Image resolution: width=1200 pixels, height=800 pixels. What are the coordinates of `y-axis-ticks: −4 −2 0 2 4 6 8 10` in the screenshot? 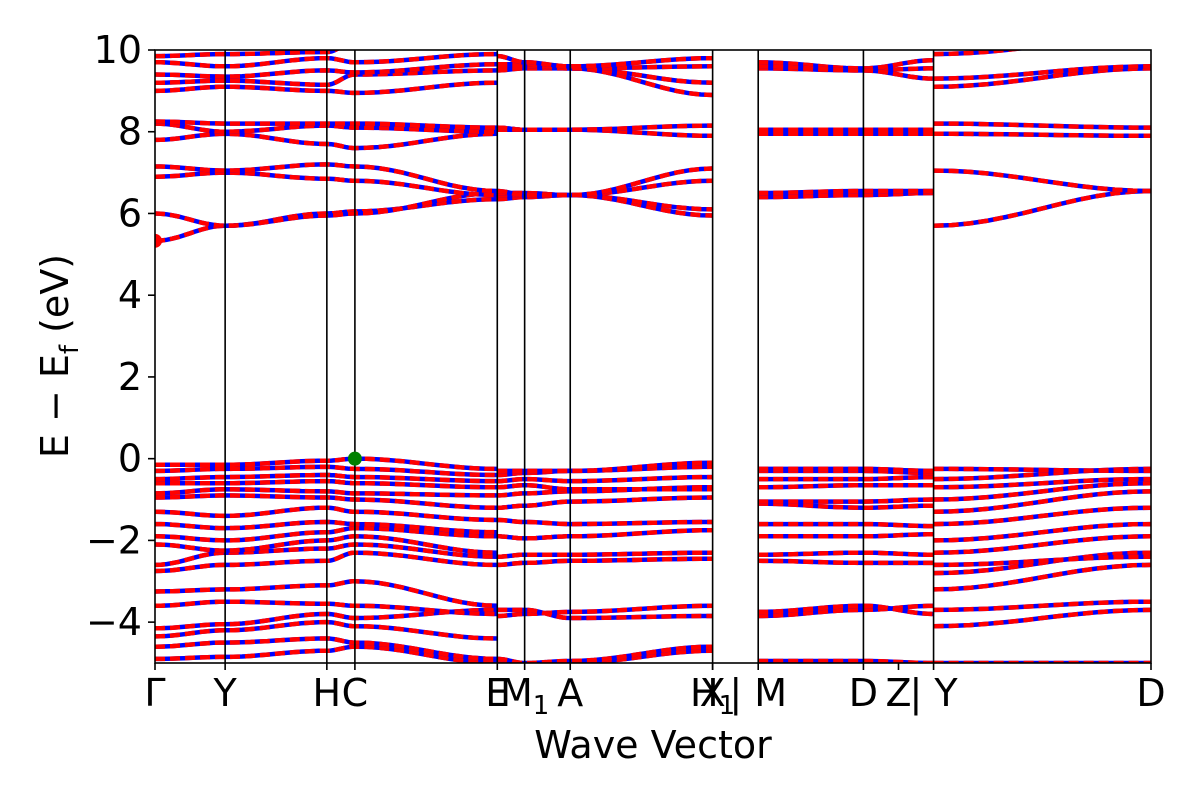 It's located at (120, 336).